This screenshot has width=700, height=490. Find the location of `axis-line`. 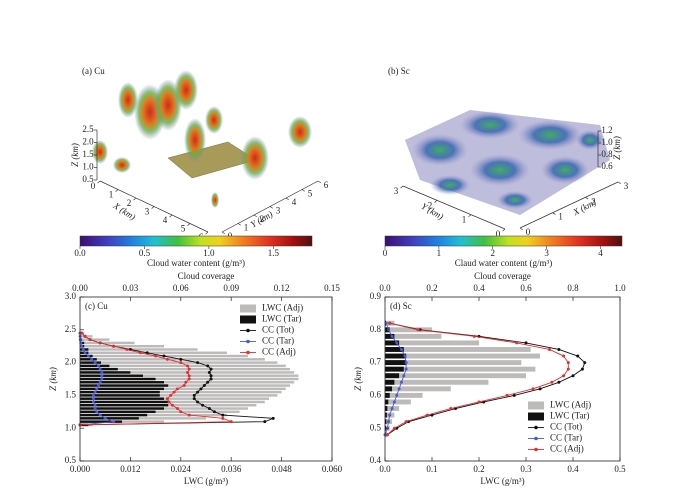

axis-line is located at coordinates (454, 207).